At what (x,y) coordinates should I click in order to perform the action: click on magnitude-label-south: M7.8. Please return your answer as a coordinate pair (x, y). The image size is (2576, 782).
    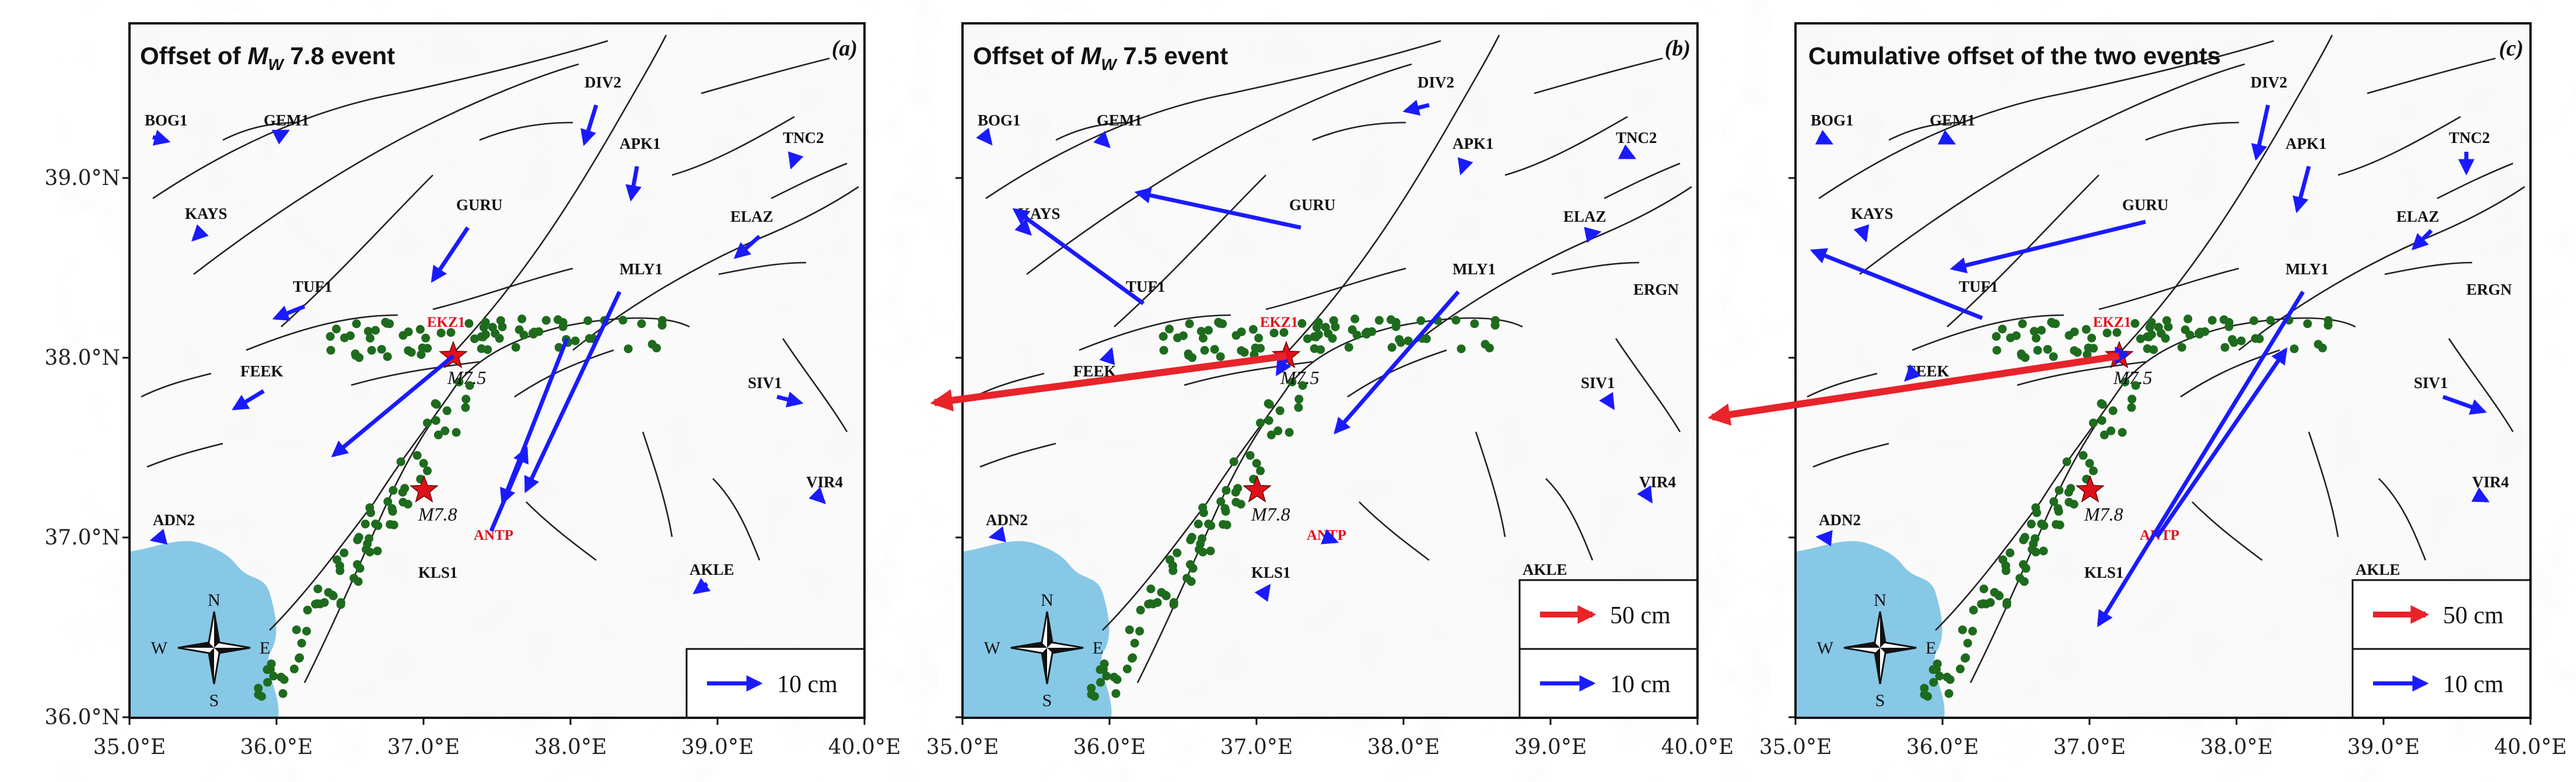
    Looking at the image, I should click on (1270, 514).